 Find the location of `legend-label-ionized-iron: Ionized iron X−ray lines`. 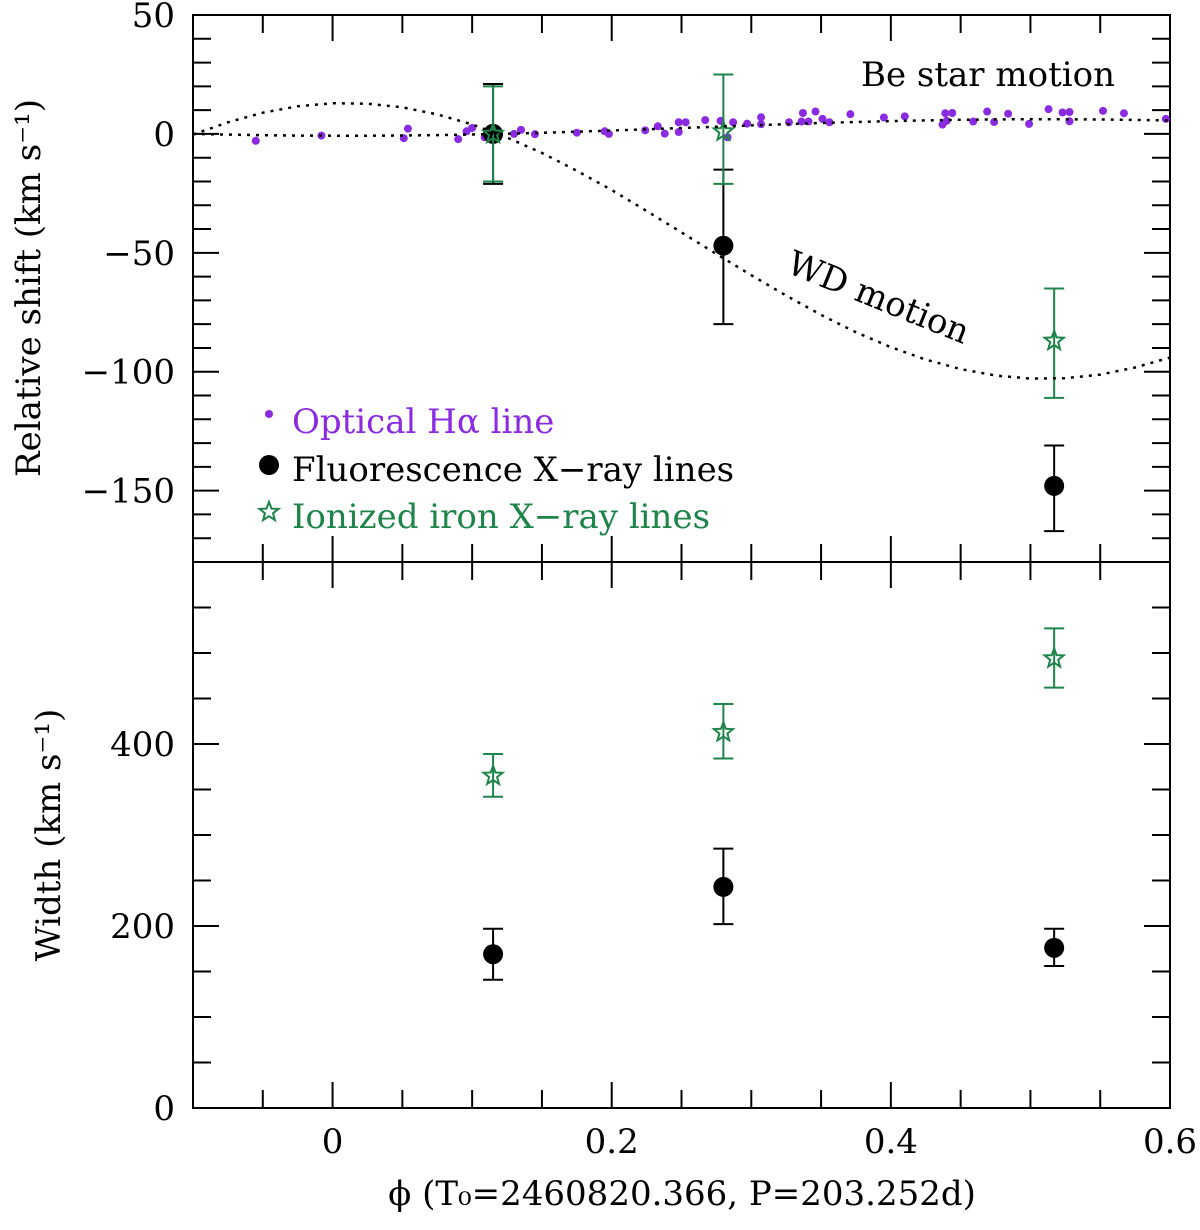

legend-label-ionized-iron: Ionized iron X−ray lines is located at coordinates (501, 517).